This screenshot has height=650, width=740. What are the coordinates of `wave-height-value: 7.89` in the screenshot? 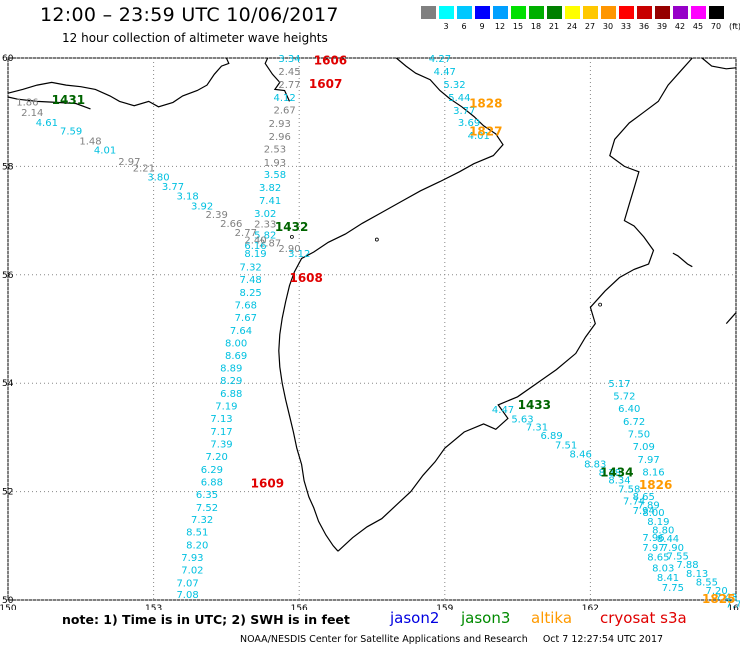 It's located at (649, 506).